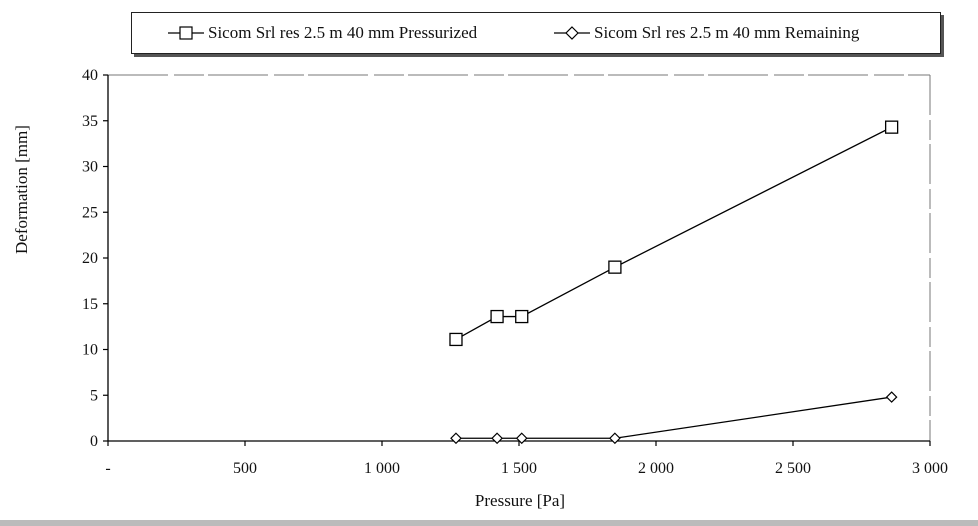 This screenshot has width=978, height=526. I want to click on x-tick-label: 1 500, so click(519, 468).